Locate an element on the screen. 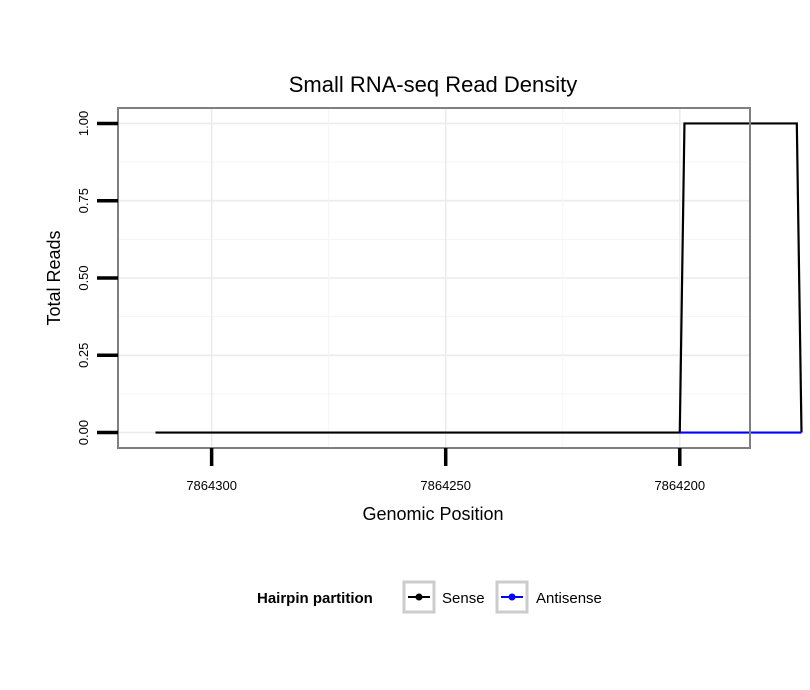 This screenshot has height=690, width=810. legend-key-point-antisense is located at coordinates (512, 597).